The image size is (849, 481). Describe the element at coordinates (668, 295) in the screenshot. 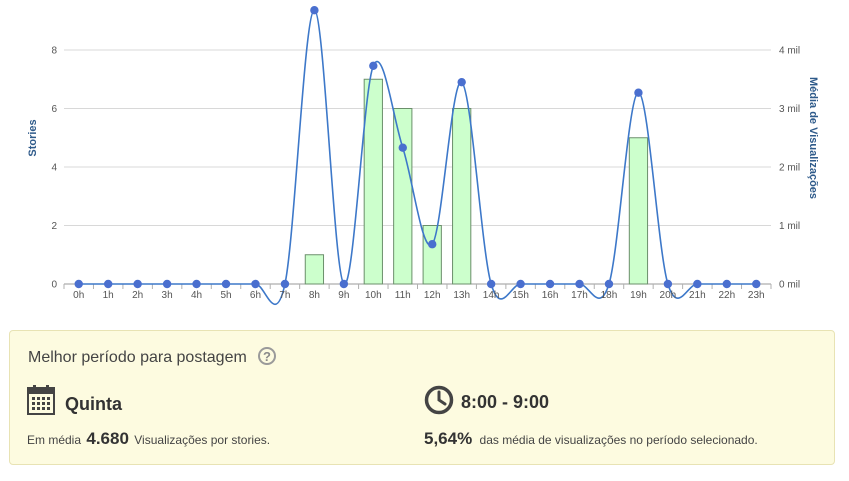

I see `x-tick-label: 20h` at that location.